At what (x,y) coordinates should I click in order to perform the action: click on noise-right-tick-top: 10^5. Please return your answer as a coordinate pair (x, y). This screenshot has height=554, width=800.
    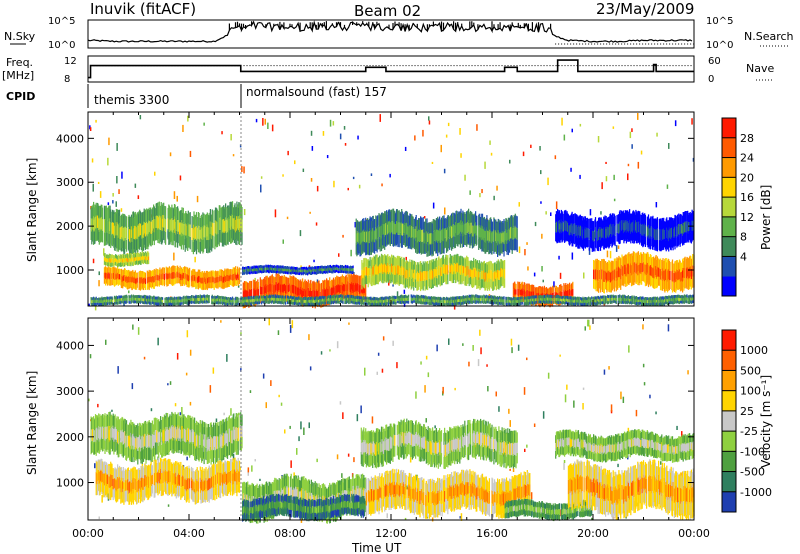
    Looking at the image, I should click on (719, 21).